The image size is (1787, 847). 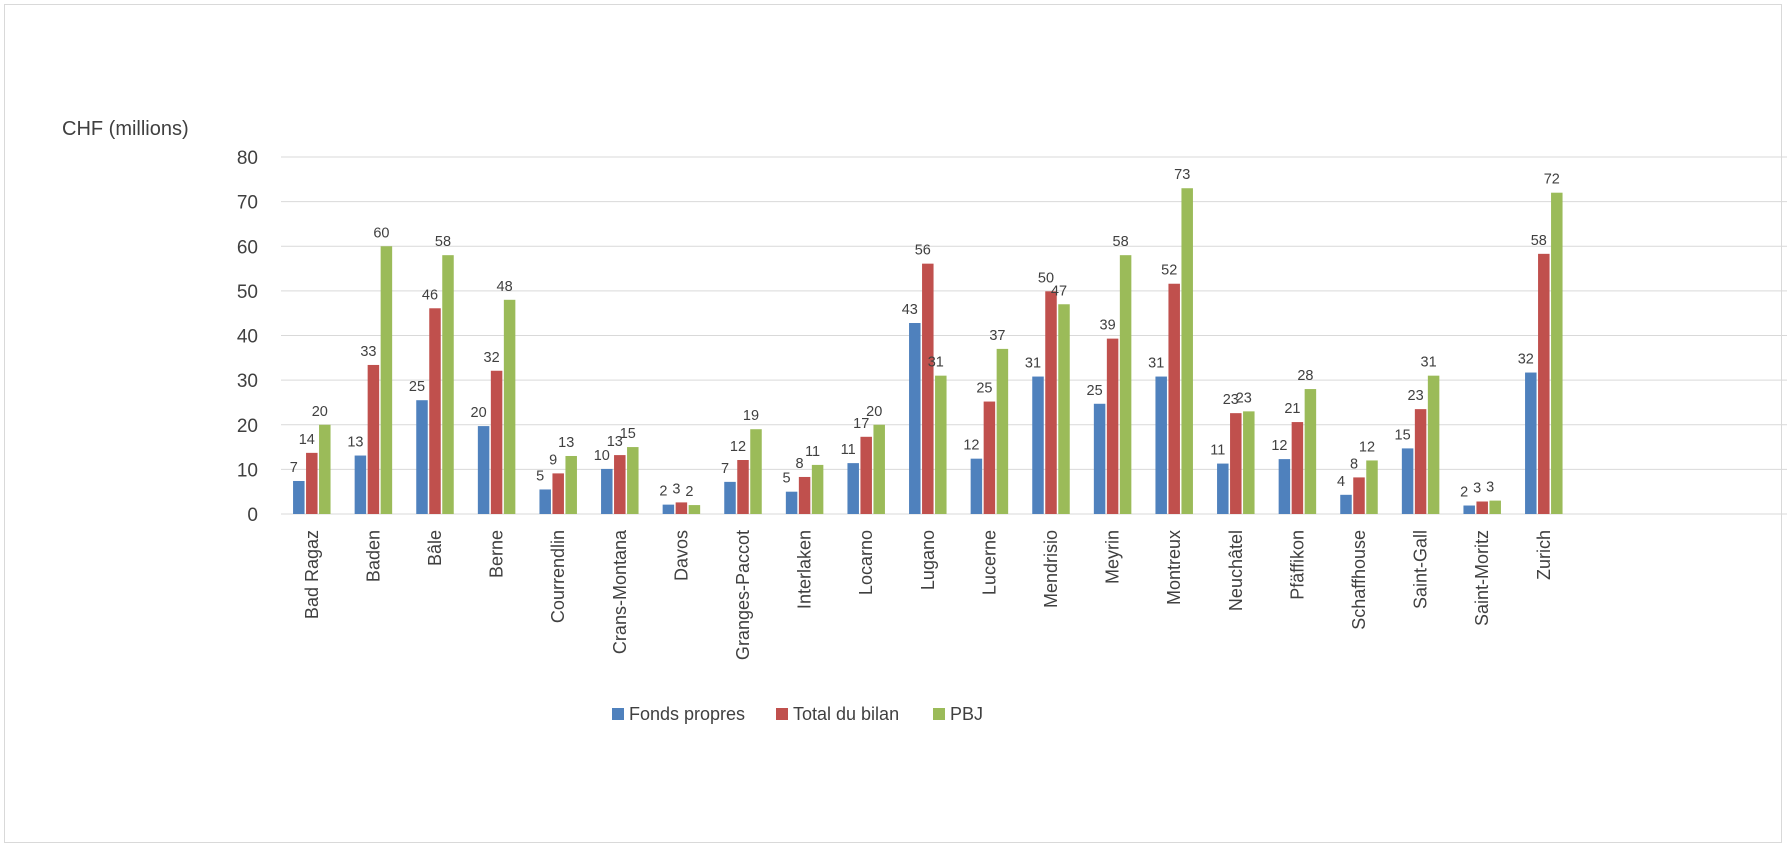 What do you see at coordinates (1113, 557) in the screenshot?
I see `x-tick-label: Meyrin` at bounding box center [1113, 557].